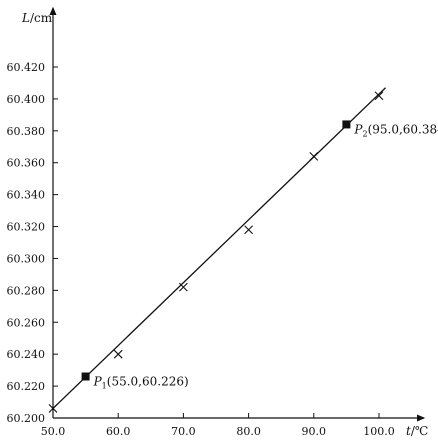 This screenshot has height=441, width=438. I want to click on x-axis-unit: /℃, so click(419, 431).